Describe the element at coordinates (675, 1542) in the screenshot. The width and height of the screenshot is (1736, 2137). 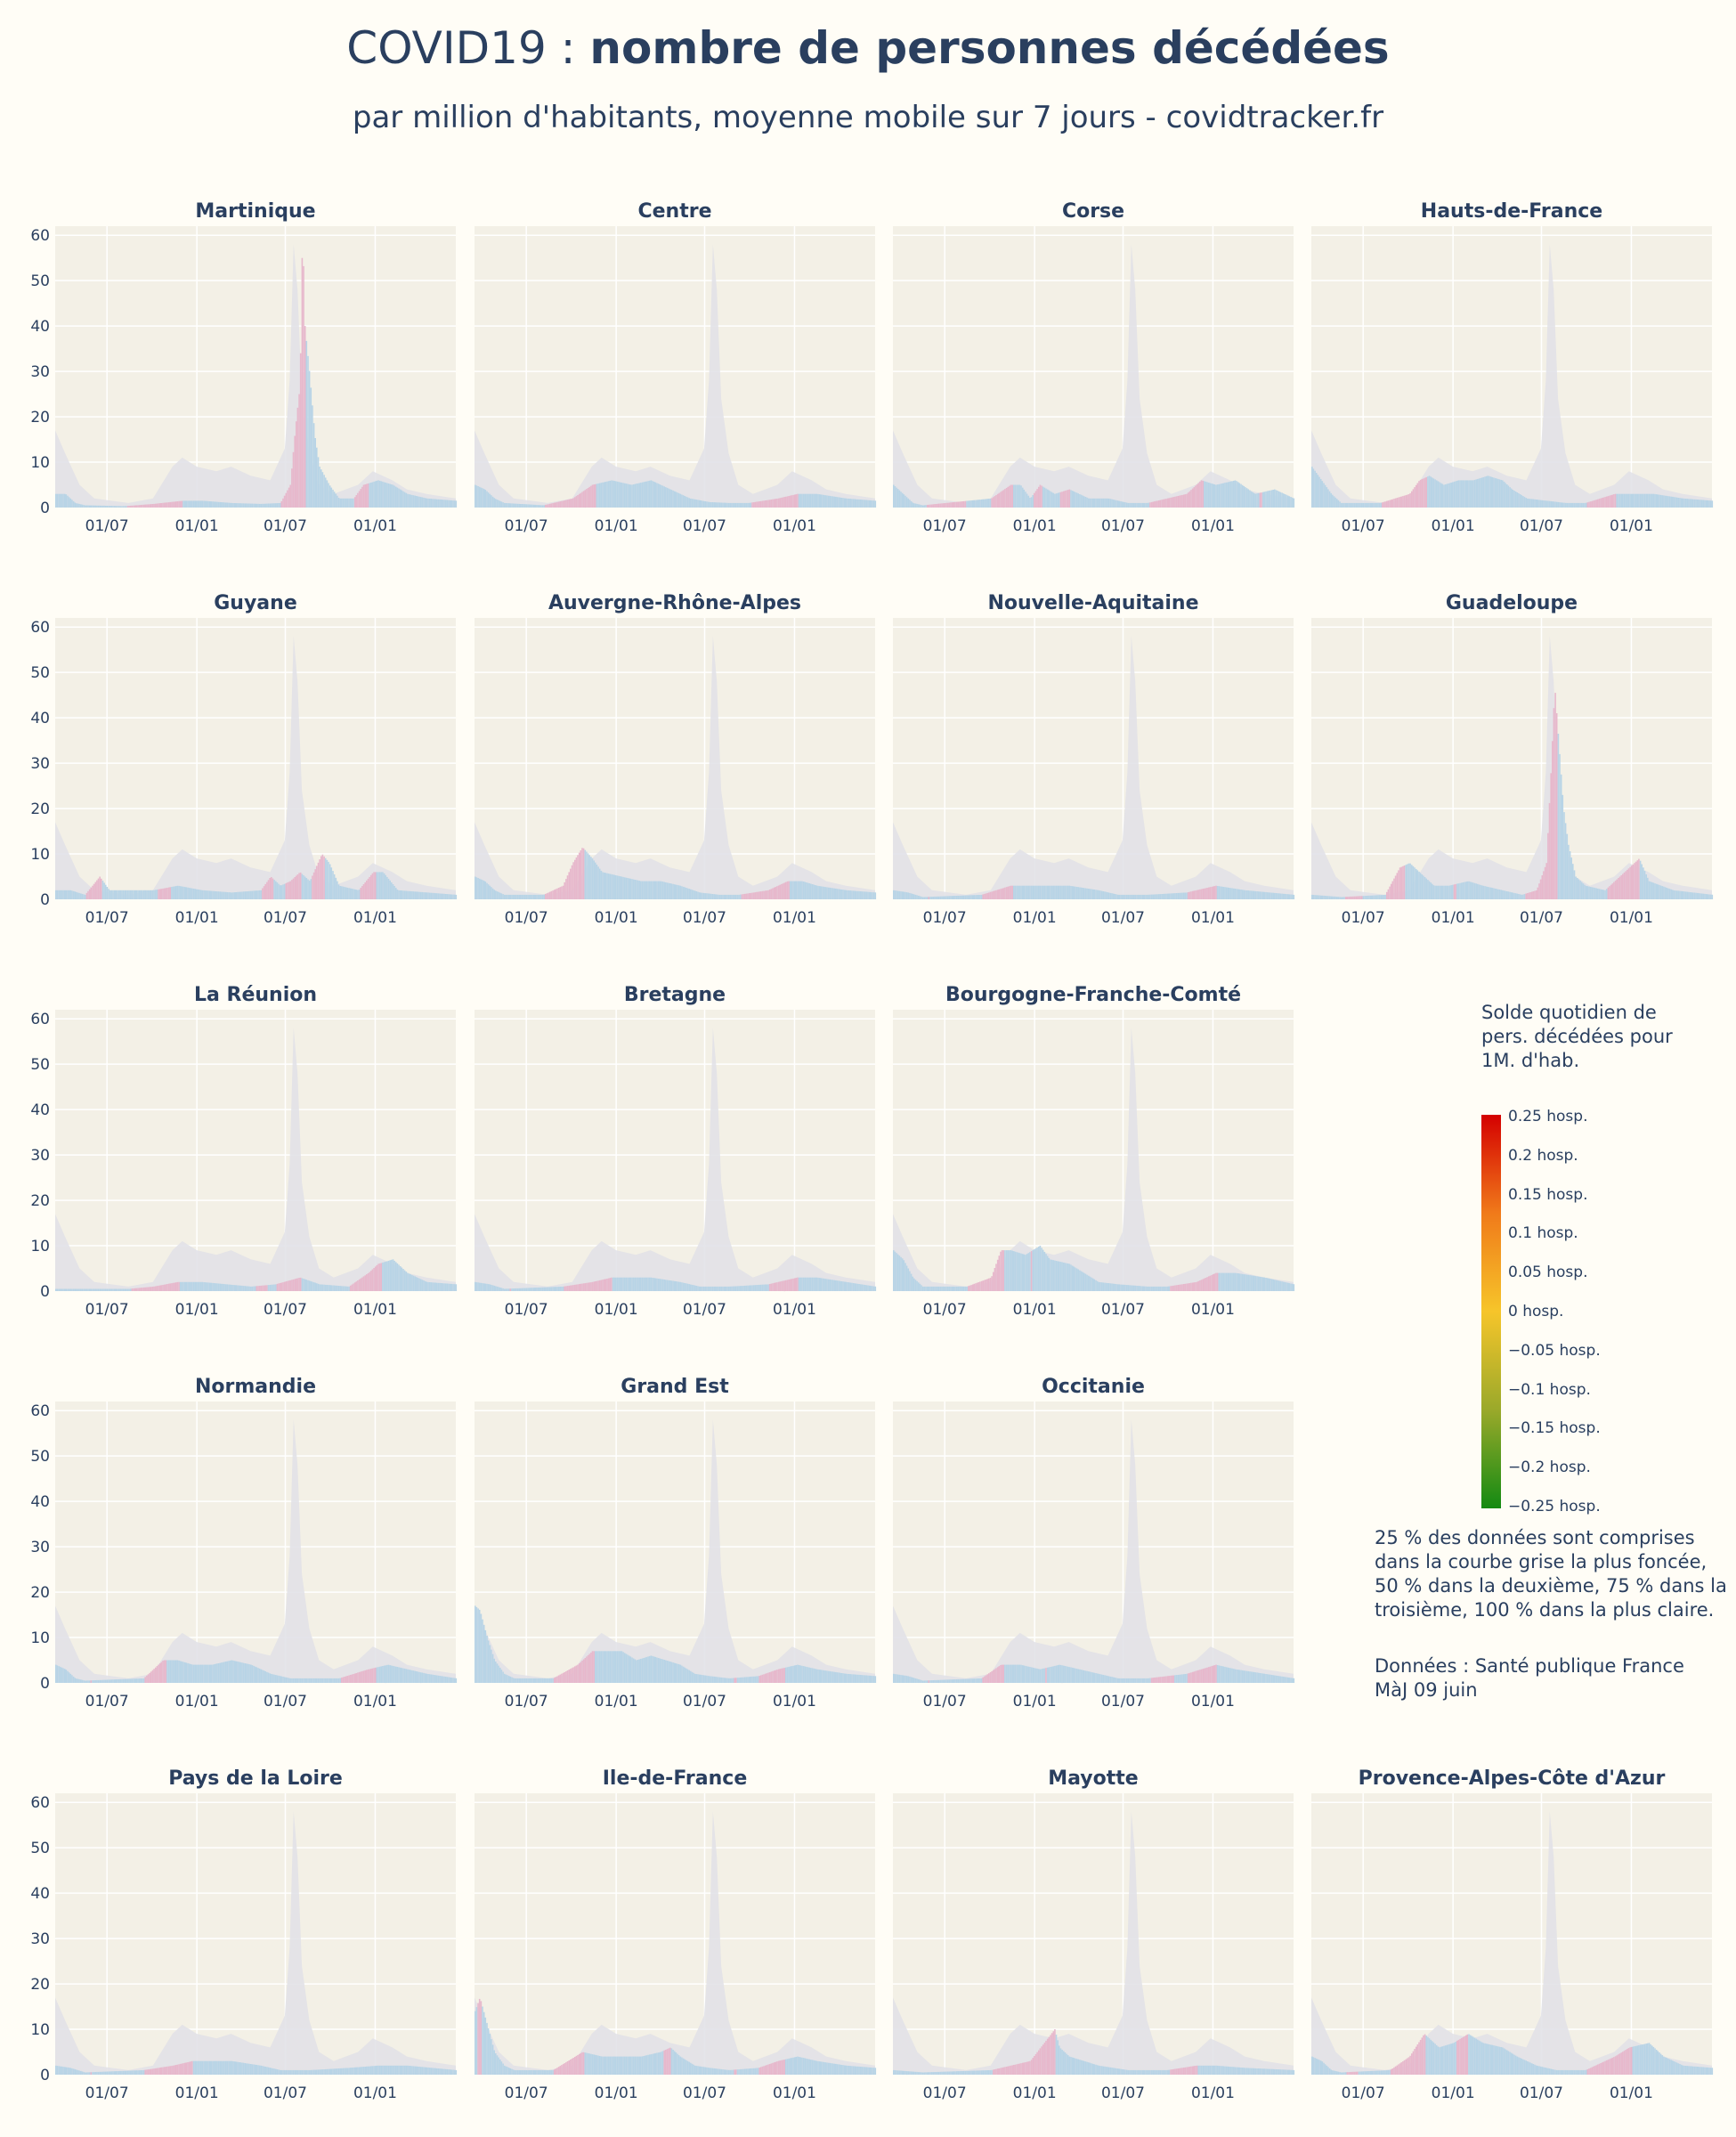
I see `plot-area` at that location.